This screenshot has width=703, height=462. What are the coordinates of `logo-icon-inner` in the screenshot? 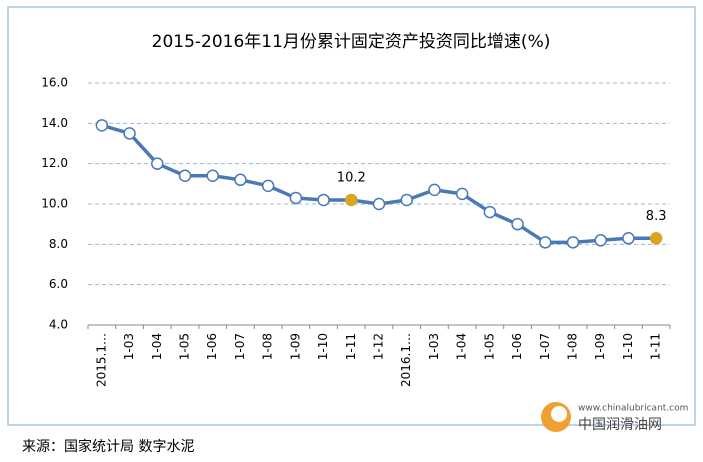 It's located at (559, 414).